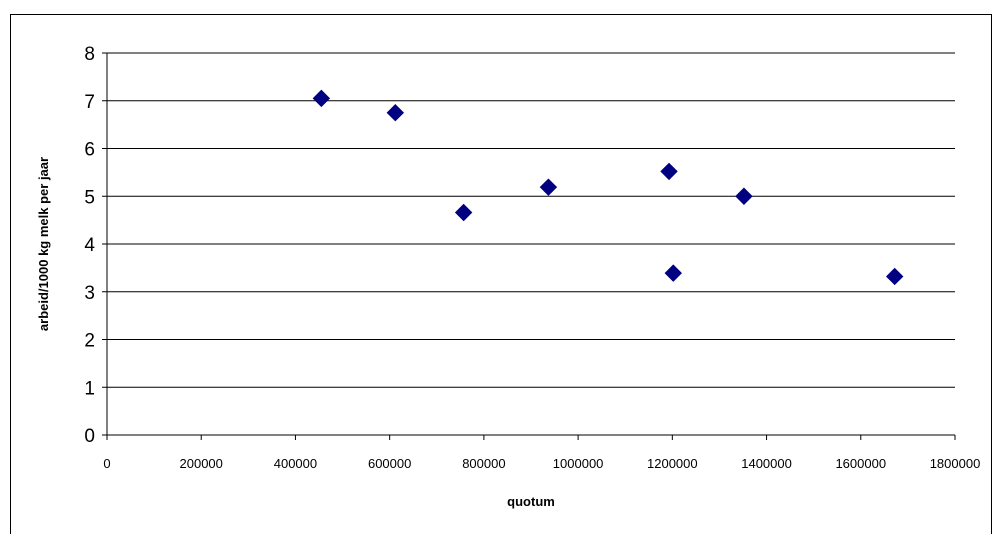 The width and height of the screenshot is (997, 534). I want to click on y-tick-label: 8, so click(89, 54).